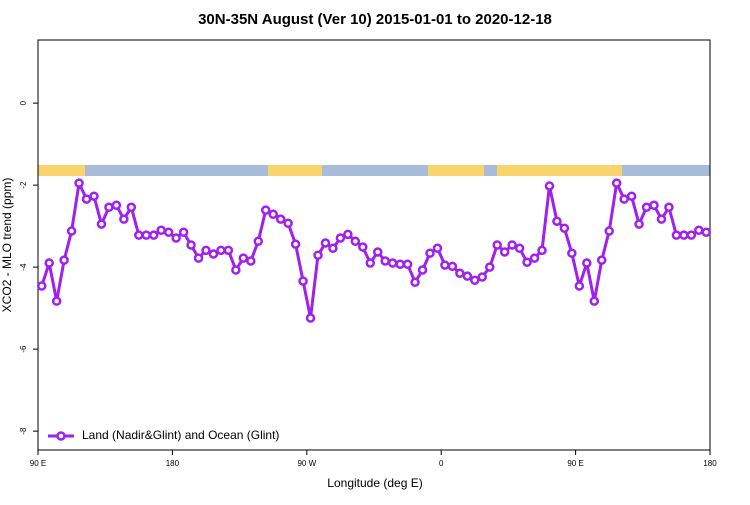 The width and height of the screenshot is (750, 505). I want to click on y-tick-label: 0, so click(23, 102).